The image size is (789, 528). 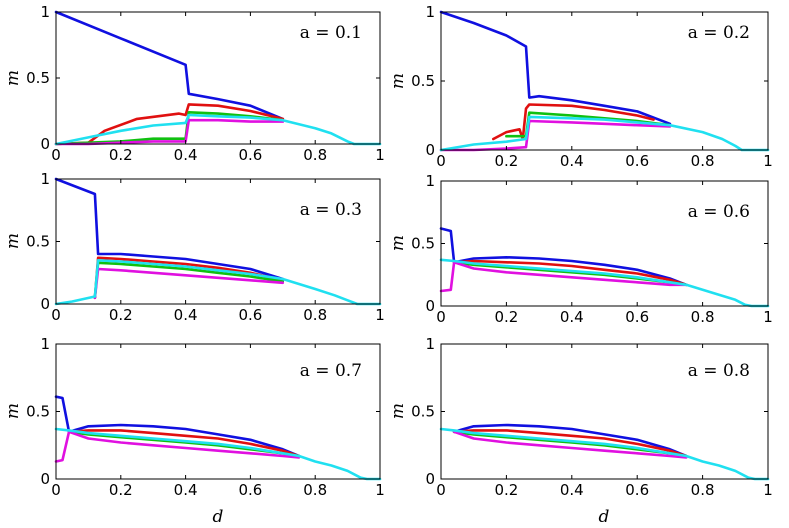 I want to click on series-line-green, so click(x=189, y=280).